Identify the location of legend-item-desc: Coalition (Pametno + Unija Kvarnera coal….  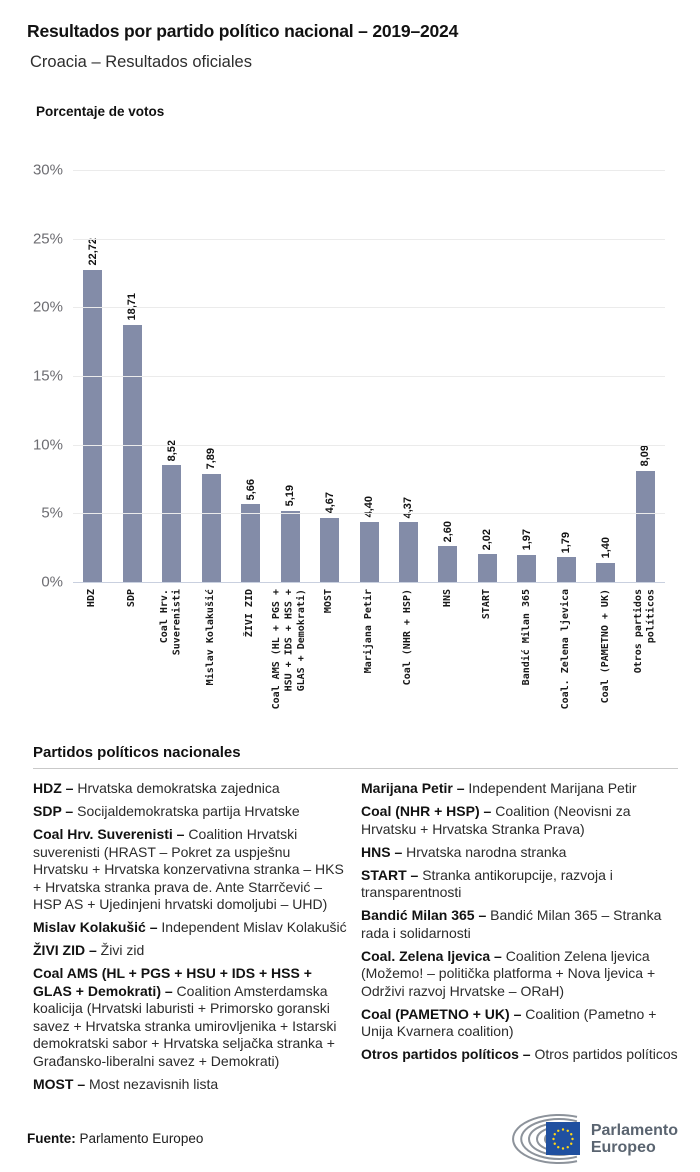
(509, 1022).